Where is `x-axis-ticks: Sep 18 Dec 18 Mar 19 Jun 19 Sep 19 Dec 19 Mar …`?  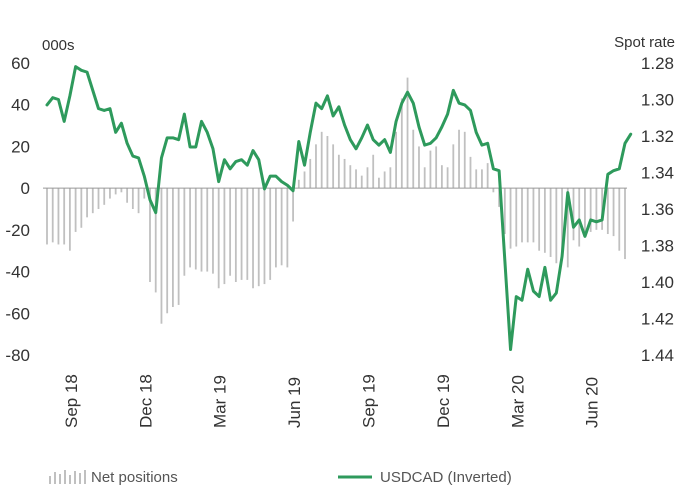
x-axis-ticks: Sep 18 Dec 18 Mar 19 Jun 19 Sep 19 Dec 19 Mar … is located at coordinates (332, 401).